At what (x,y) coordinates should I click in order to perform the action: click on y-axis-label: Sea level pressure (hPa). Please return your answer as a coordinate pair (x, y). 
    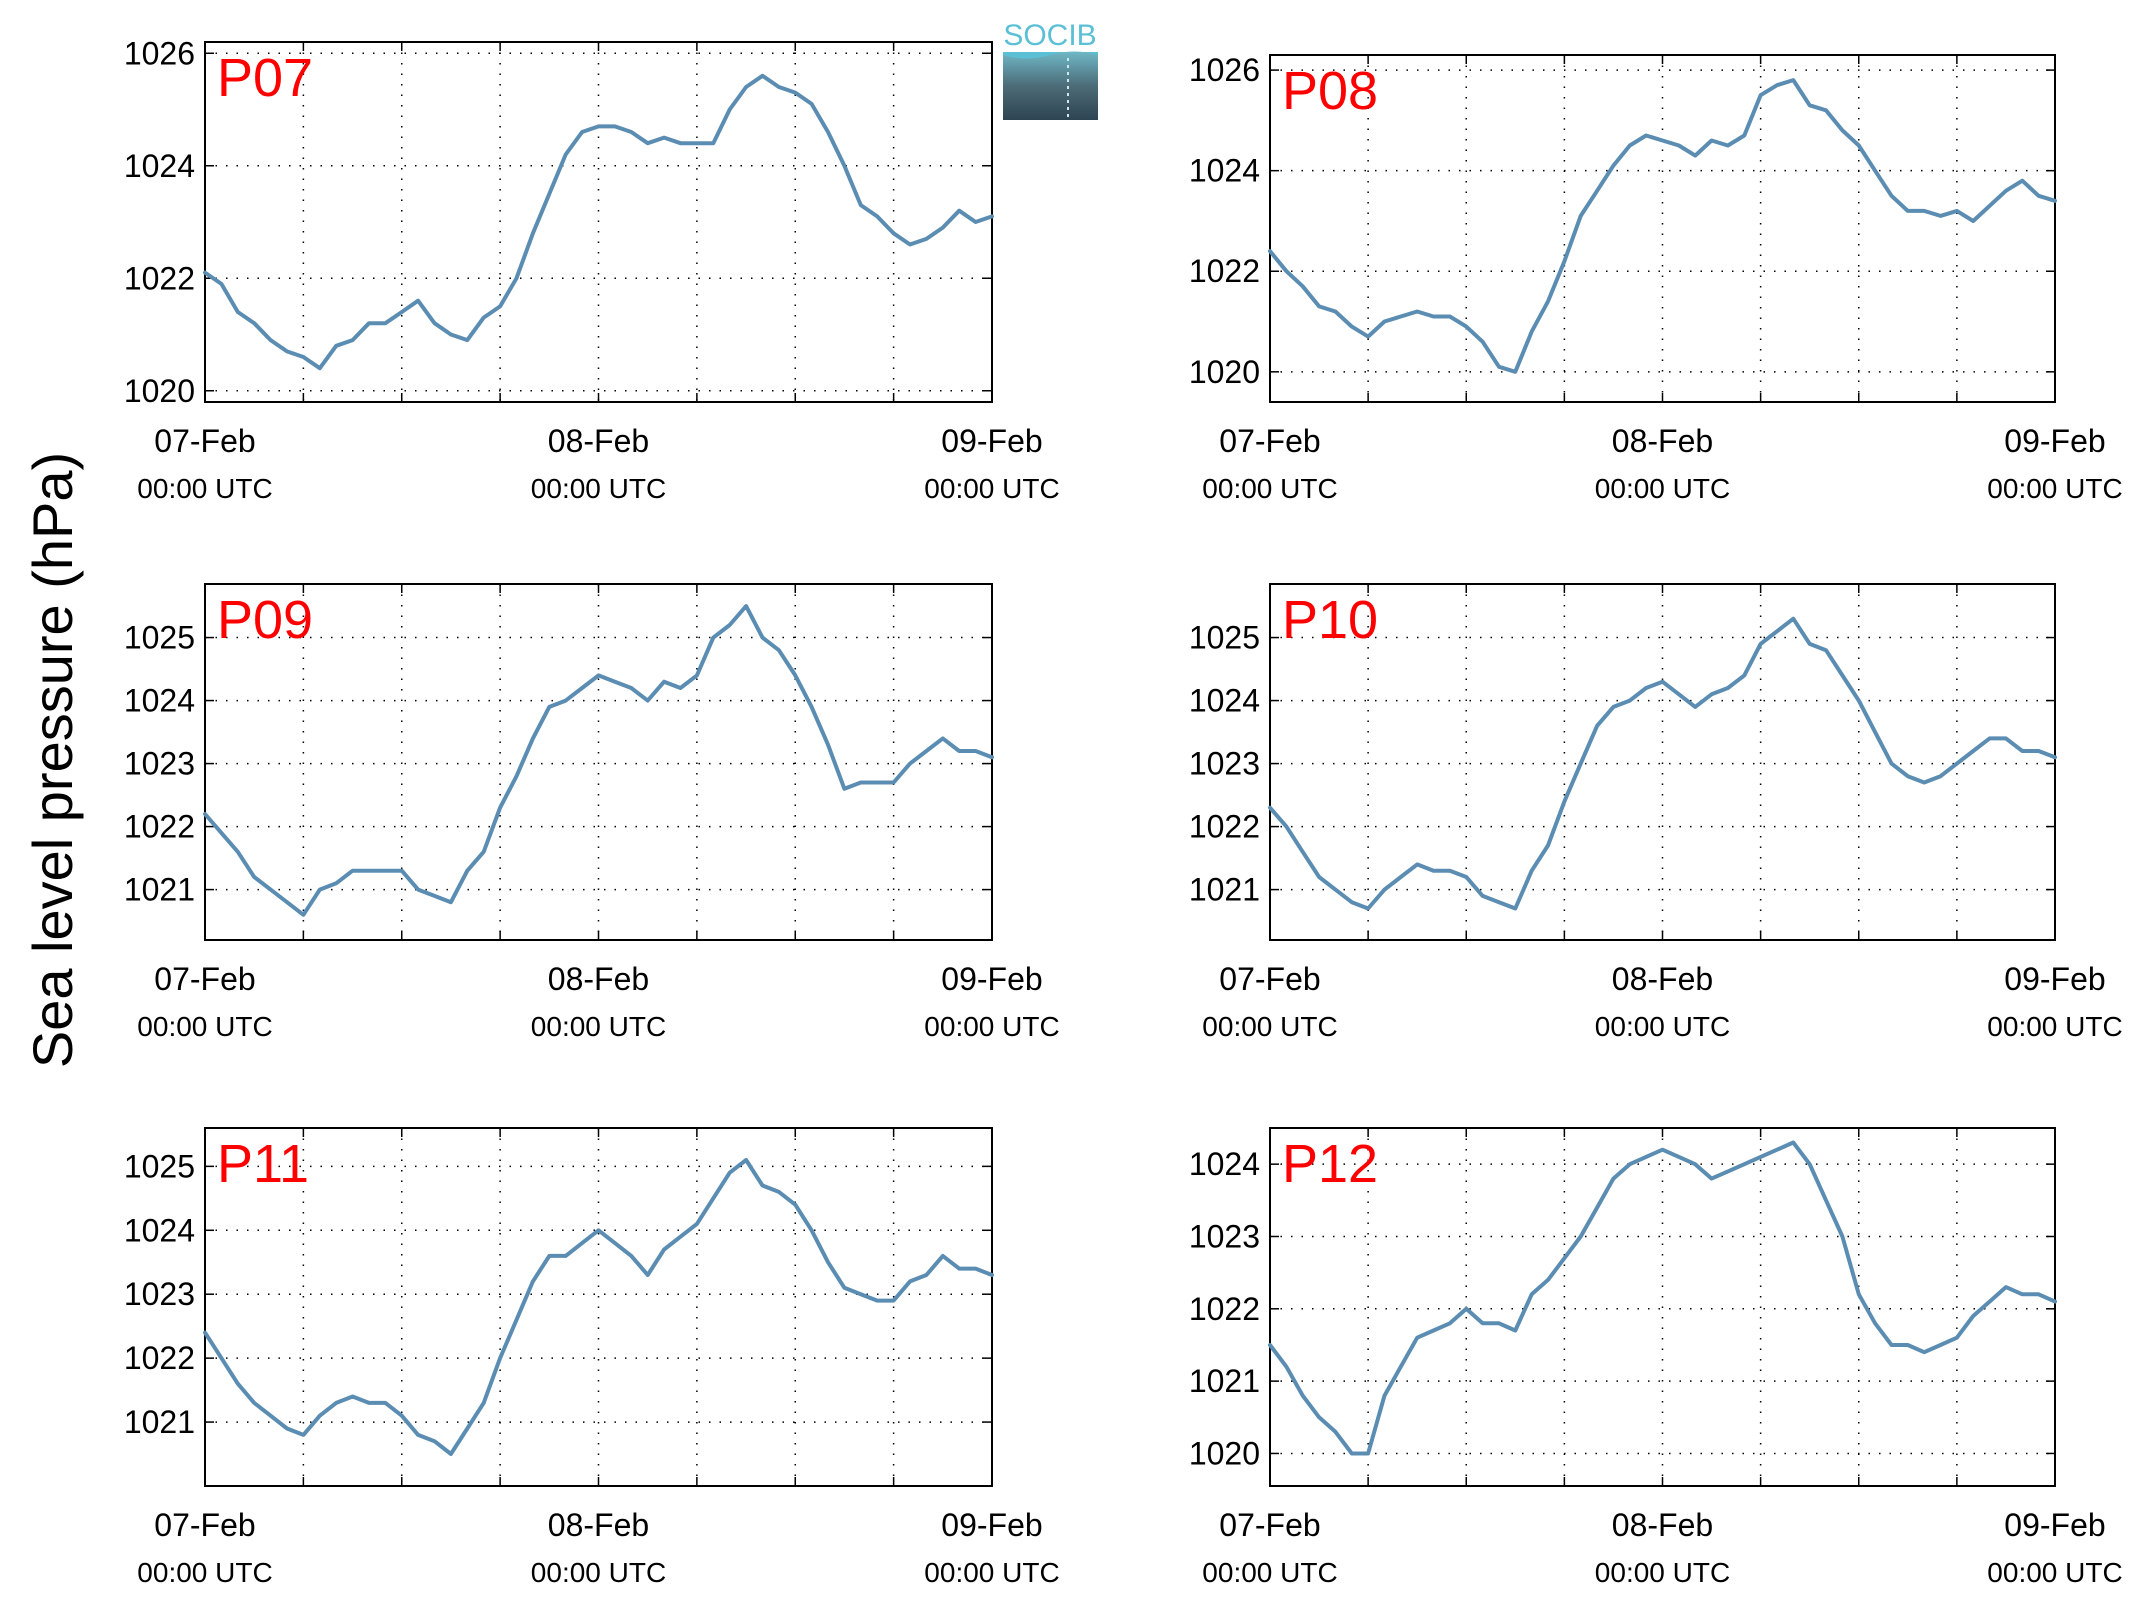
    Looking at the image, I should click on (52, 760).